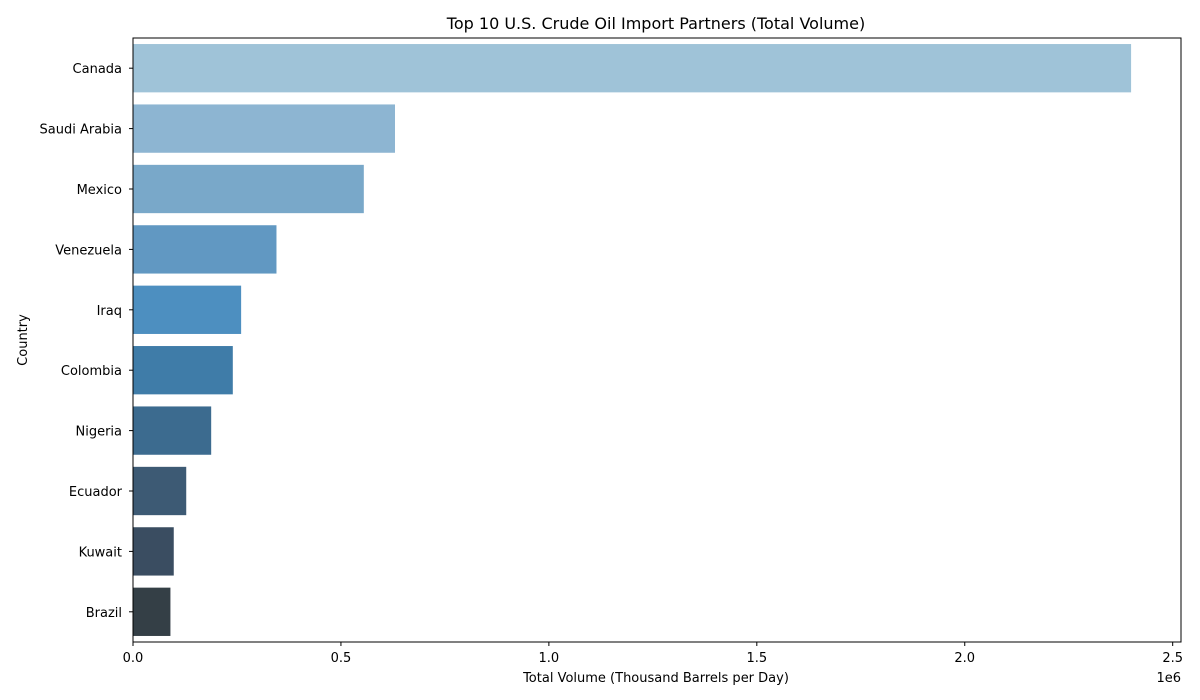 The height and width of the screenshot is (700, 1200). Describe the element at coordinates (549, 658) in the screenshot. I see `x-tick-label: 1.0` at that location.